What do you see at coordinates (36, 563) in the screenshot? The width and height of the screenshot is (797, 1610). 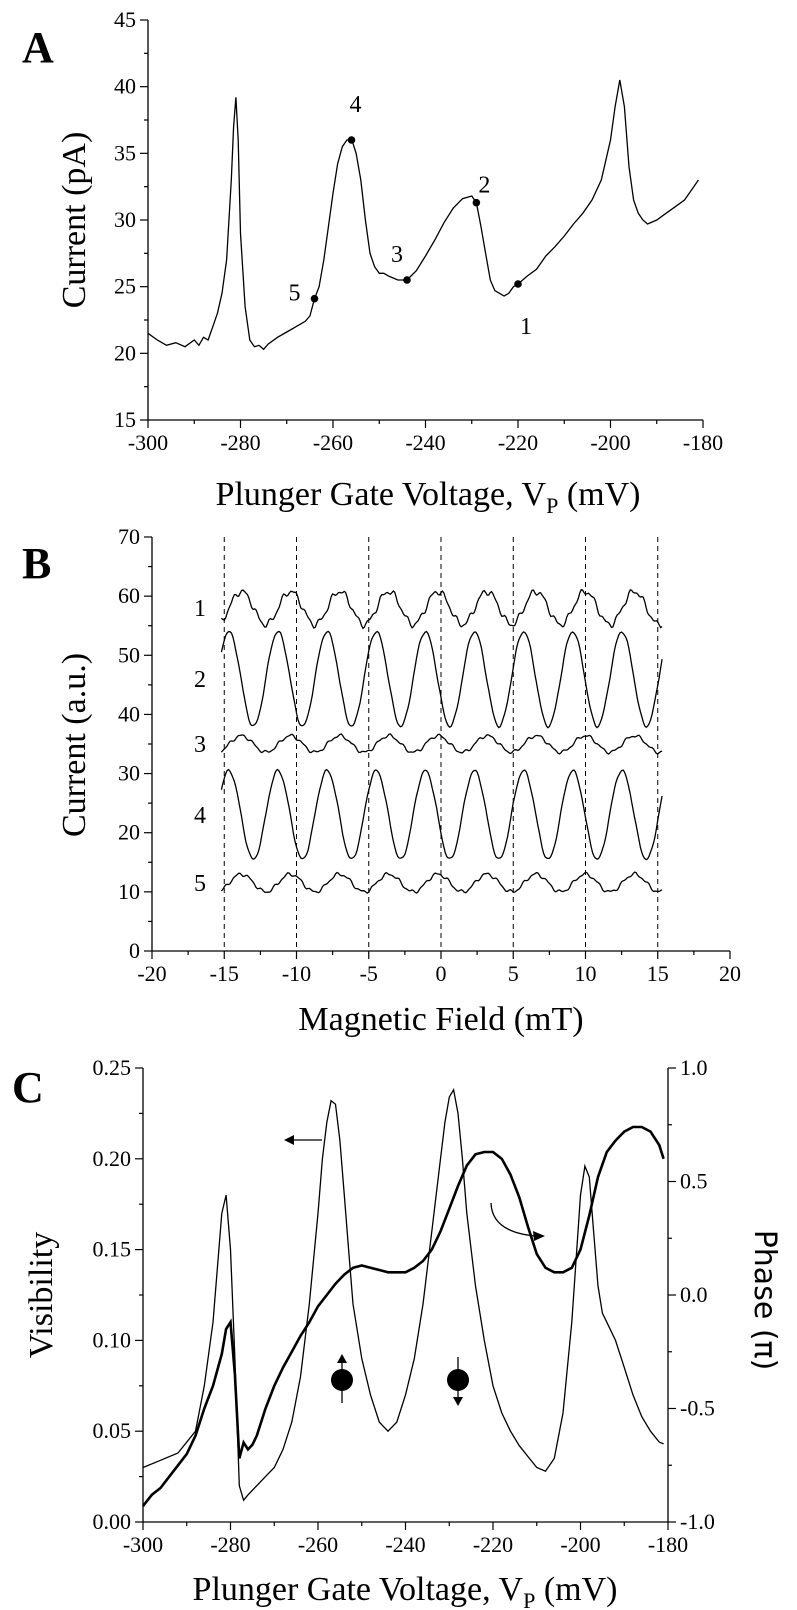 I see `panel-b-label: B` at bounding box center [36, 563].